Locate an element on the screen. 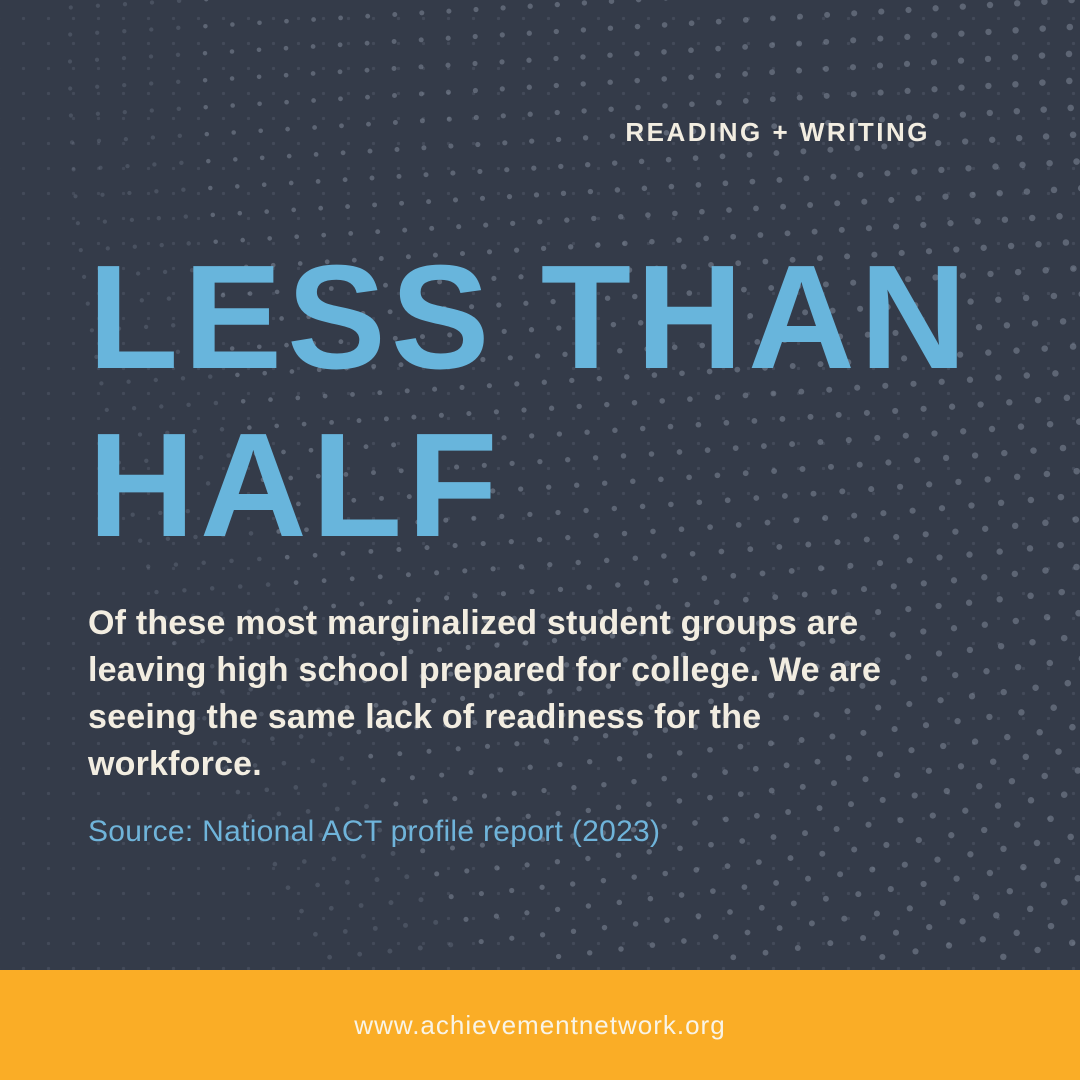 The width and height of the screenshot is (1080, 1080). body-line-4: workforce. is located at coordinates (175, 764).